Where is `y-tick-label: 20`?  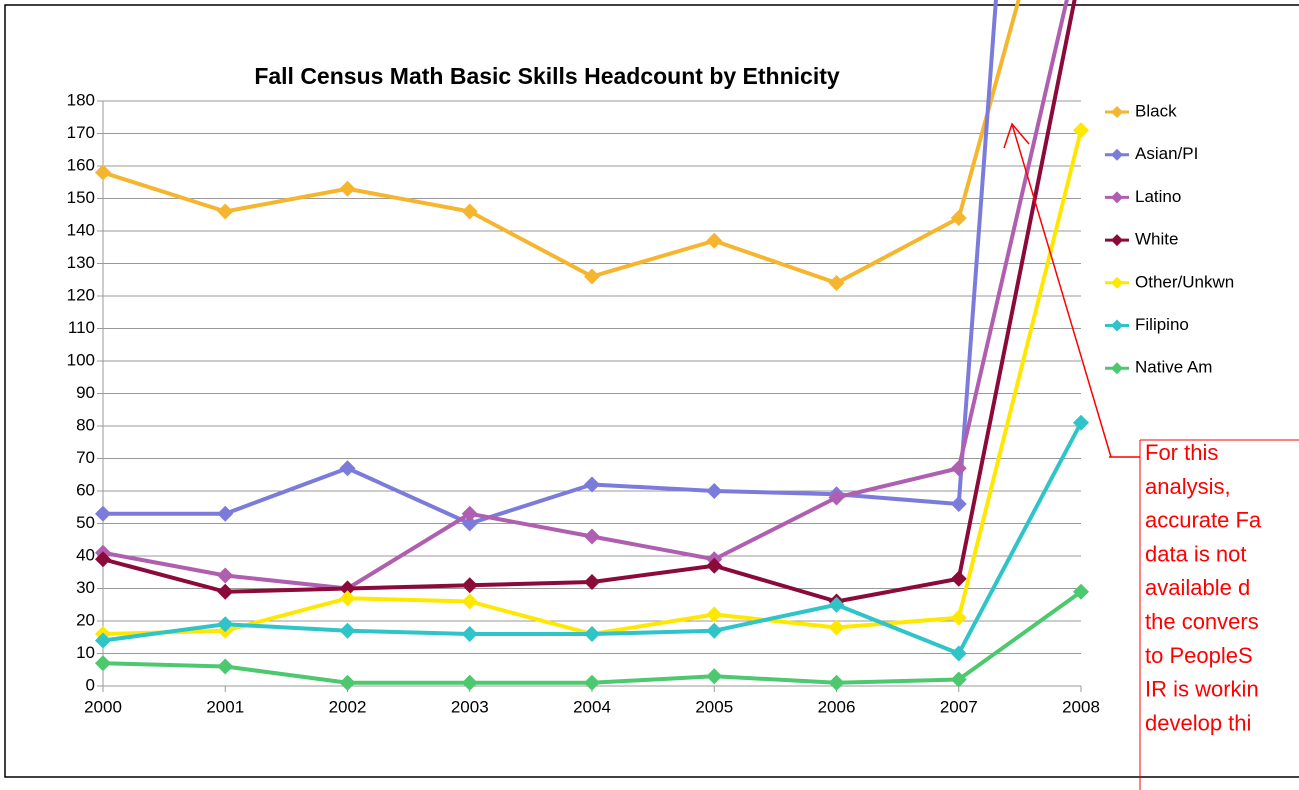
y-tick-label: 20 is located at coordinates (85, 619).